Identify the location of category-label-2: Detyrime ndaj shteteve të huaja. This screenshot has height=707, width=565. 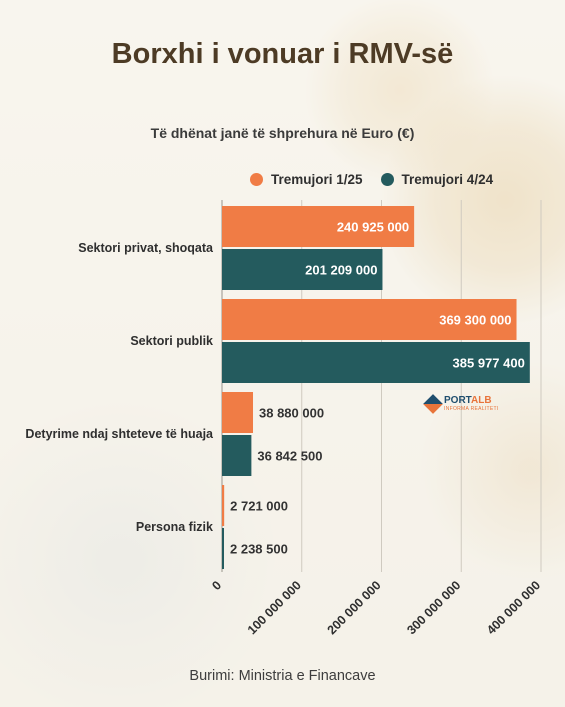
(119, 434).